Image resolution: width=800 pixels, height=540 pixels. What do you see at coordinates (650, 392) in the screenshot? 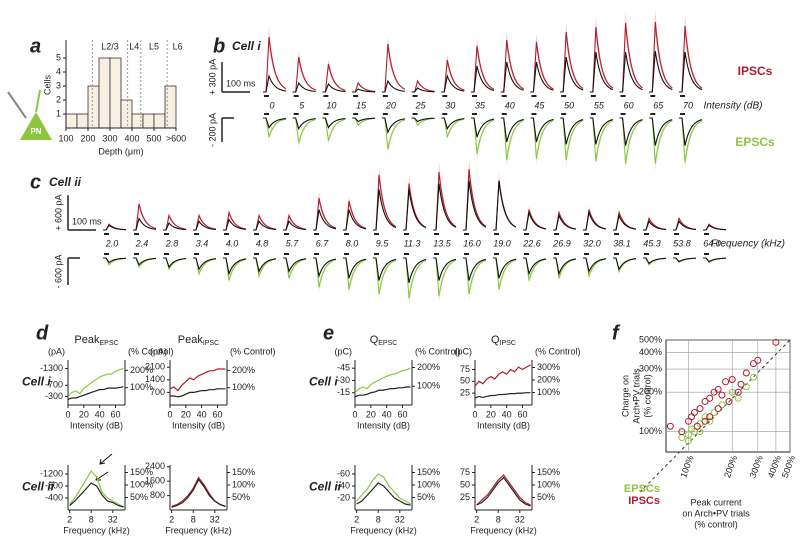
I see `y-tick-label: 200%` at bounding box center [650, 392].